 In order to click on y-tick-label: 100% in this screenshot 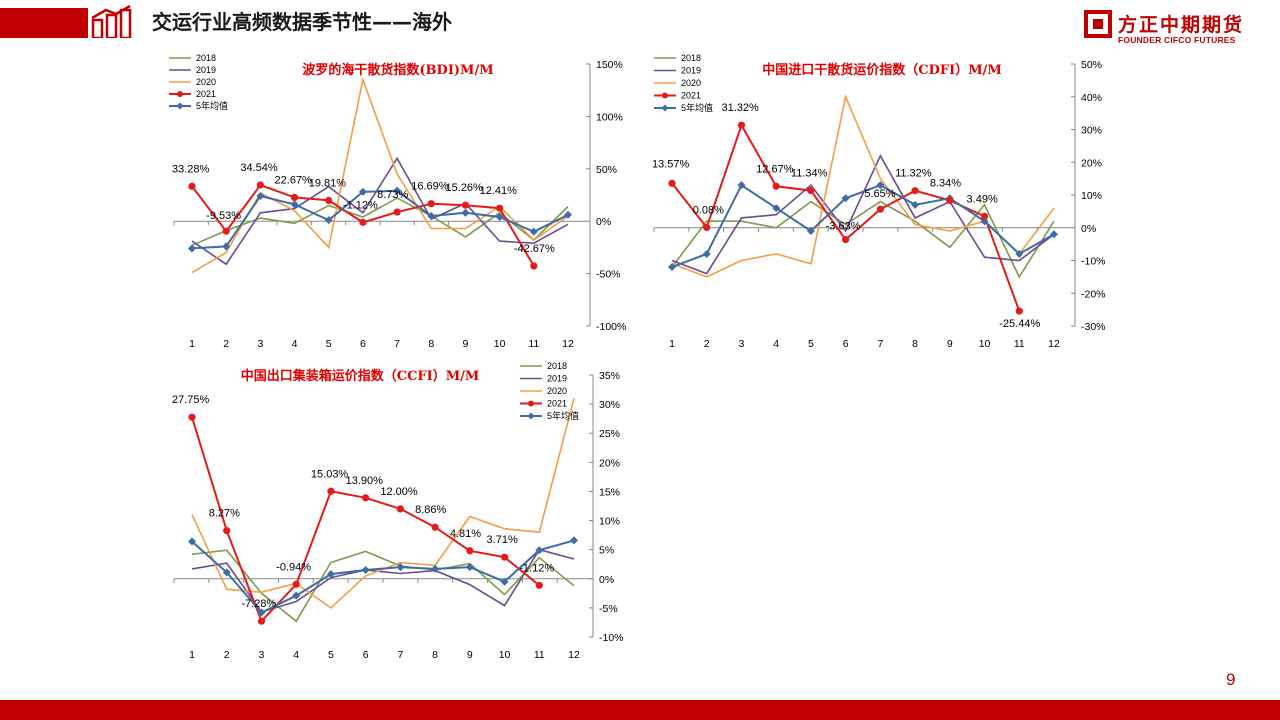, I will do `click(609, 117)`.